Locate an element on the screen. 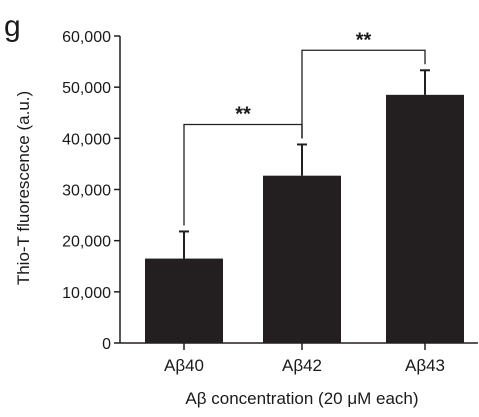 This screenshot has height=417, width=479. y-tick-label: 30,000 is located at coordinates (86, 191).